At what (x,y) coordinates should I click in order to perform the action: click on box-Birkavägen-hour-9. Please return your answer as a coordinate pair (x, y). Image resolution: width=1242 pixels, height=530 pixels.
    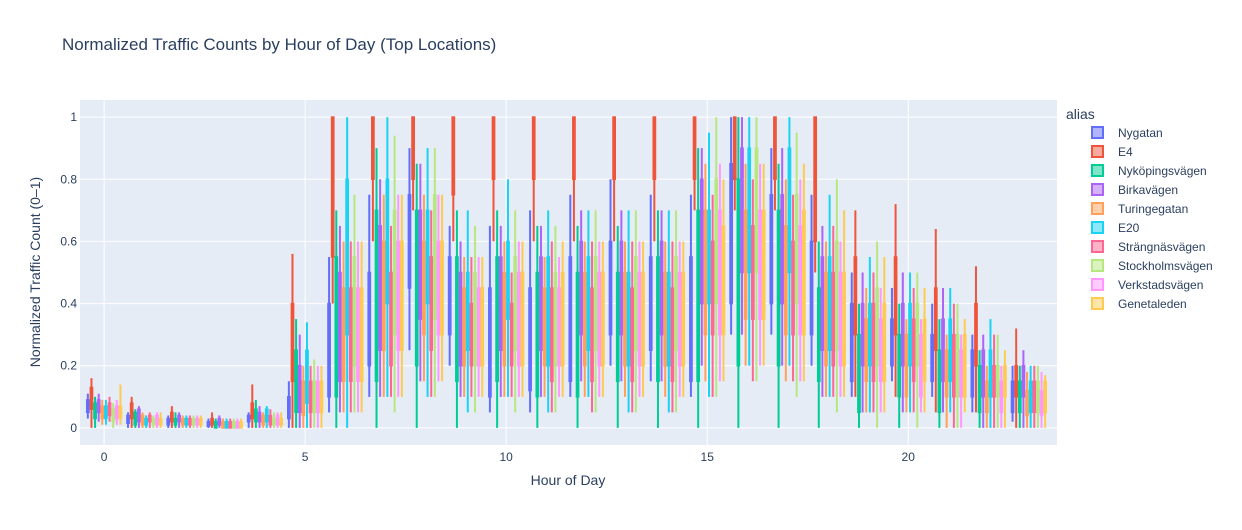
    Looking at the image, I should click on (460, 319).